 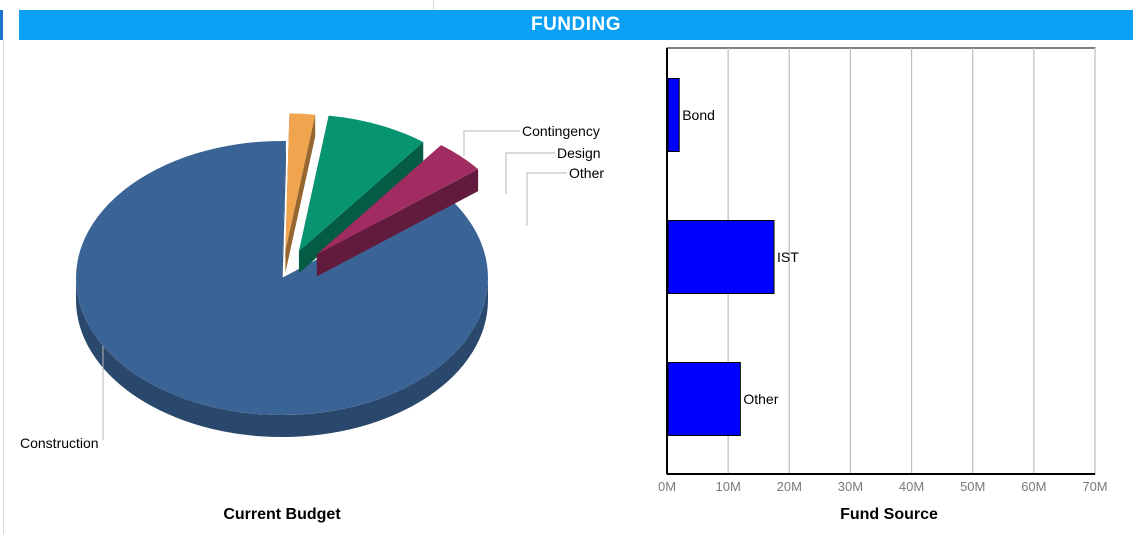 I want to click on pie-label-other: Other, so click(x=586, y=173).